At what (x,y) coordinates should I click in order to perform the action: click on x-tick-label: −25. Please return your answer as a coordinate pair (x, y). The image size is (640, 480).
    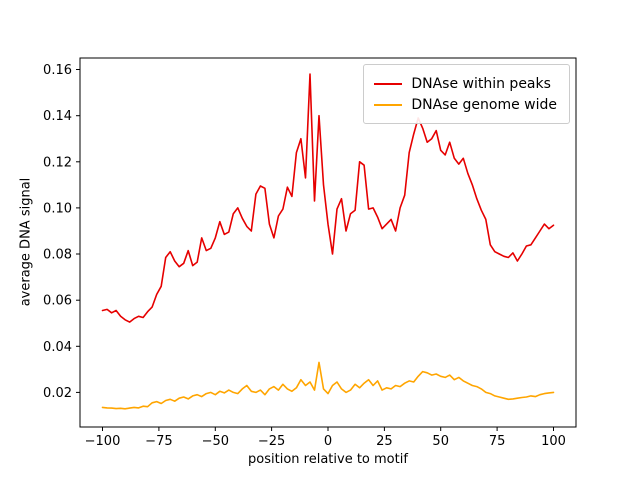
    Looking at the image, I should click on (271, 441).